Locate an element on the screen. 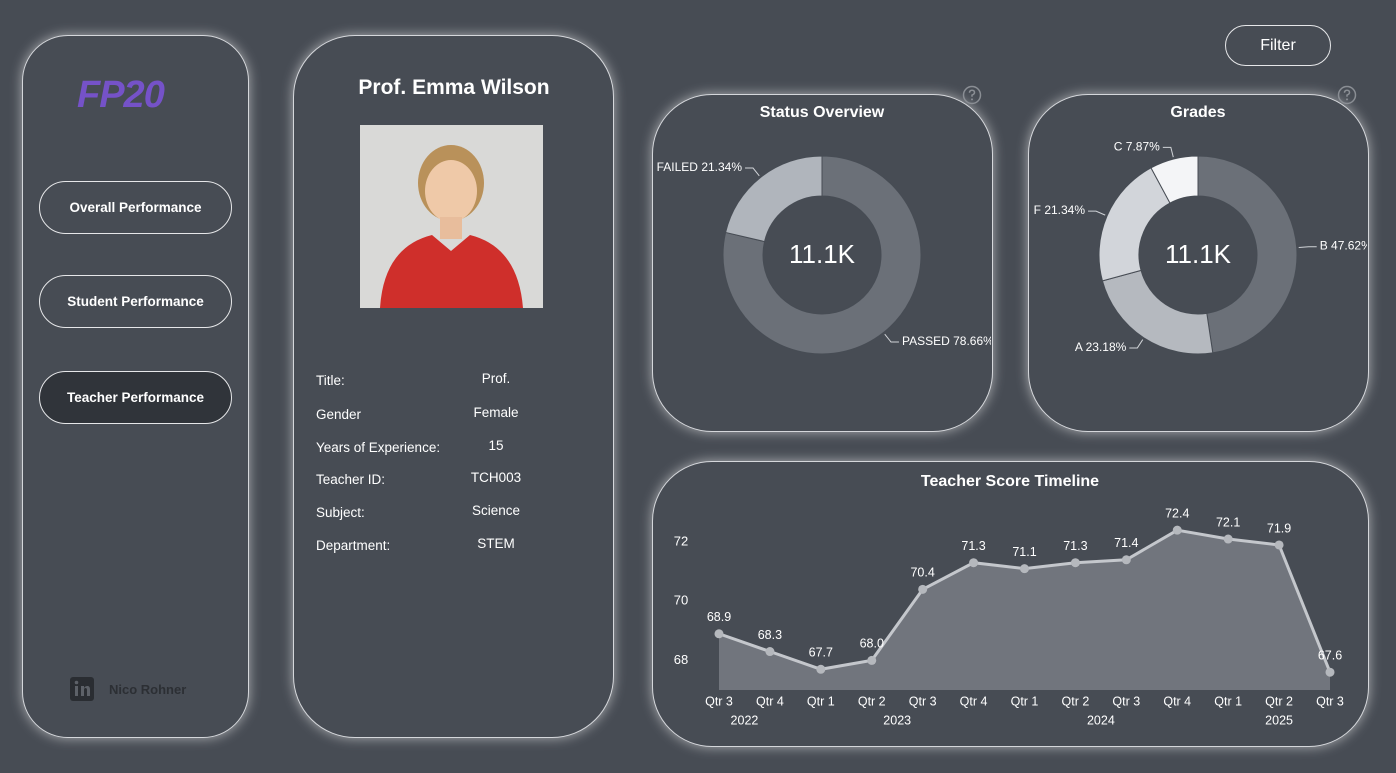  field: Department: STEM is located at coordinates (461, 544).